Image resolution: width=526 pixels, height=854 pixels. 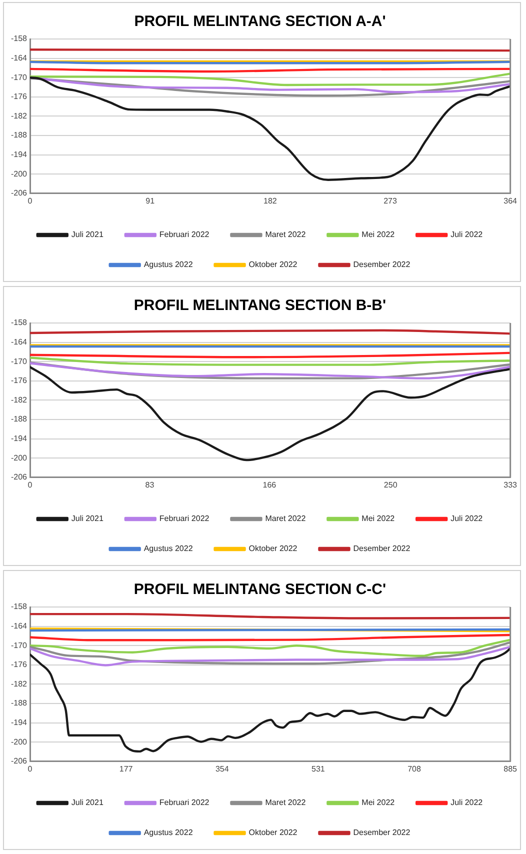 What do you see at coordinates (319, 769) in the screenshot?
I see `x-tick-label: 531` at bounding box center [319, 769].